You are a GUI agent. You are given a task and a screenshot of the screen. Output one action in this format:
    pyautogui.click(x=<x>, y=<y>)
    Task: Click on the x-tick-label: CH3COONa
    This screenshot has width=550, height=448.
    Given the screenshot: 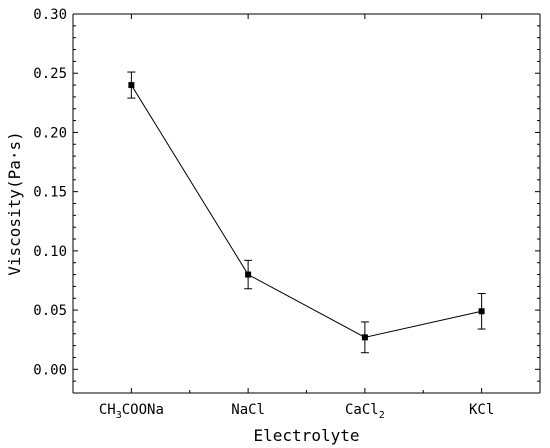 What is the action you would take?
    pyautogui.click(x=131, y=411)
    